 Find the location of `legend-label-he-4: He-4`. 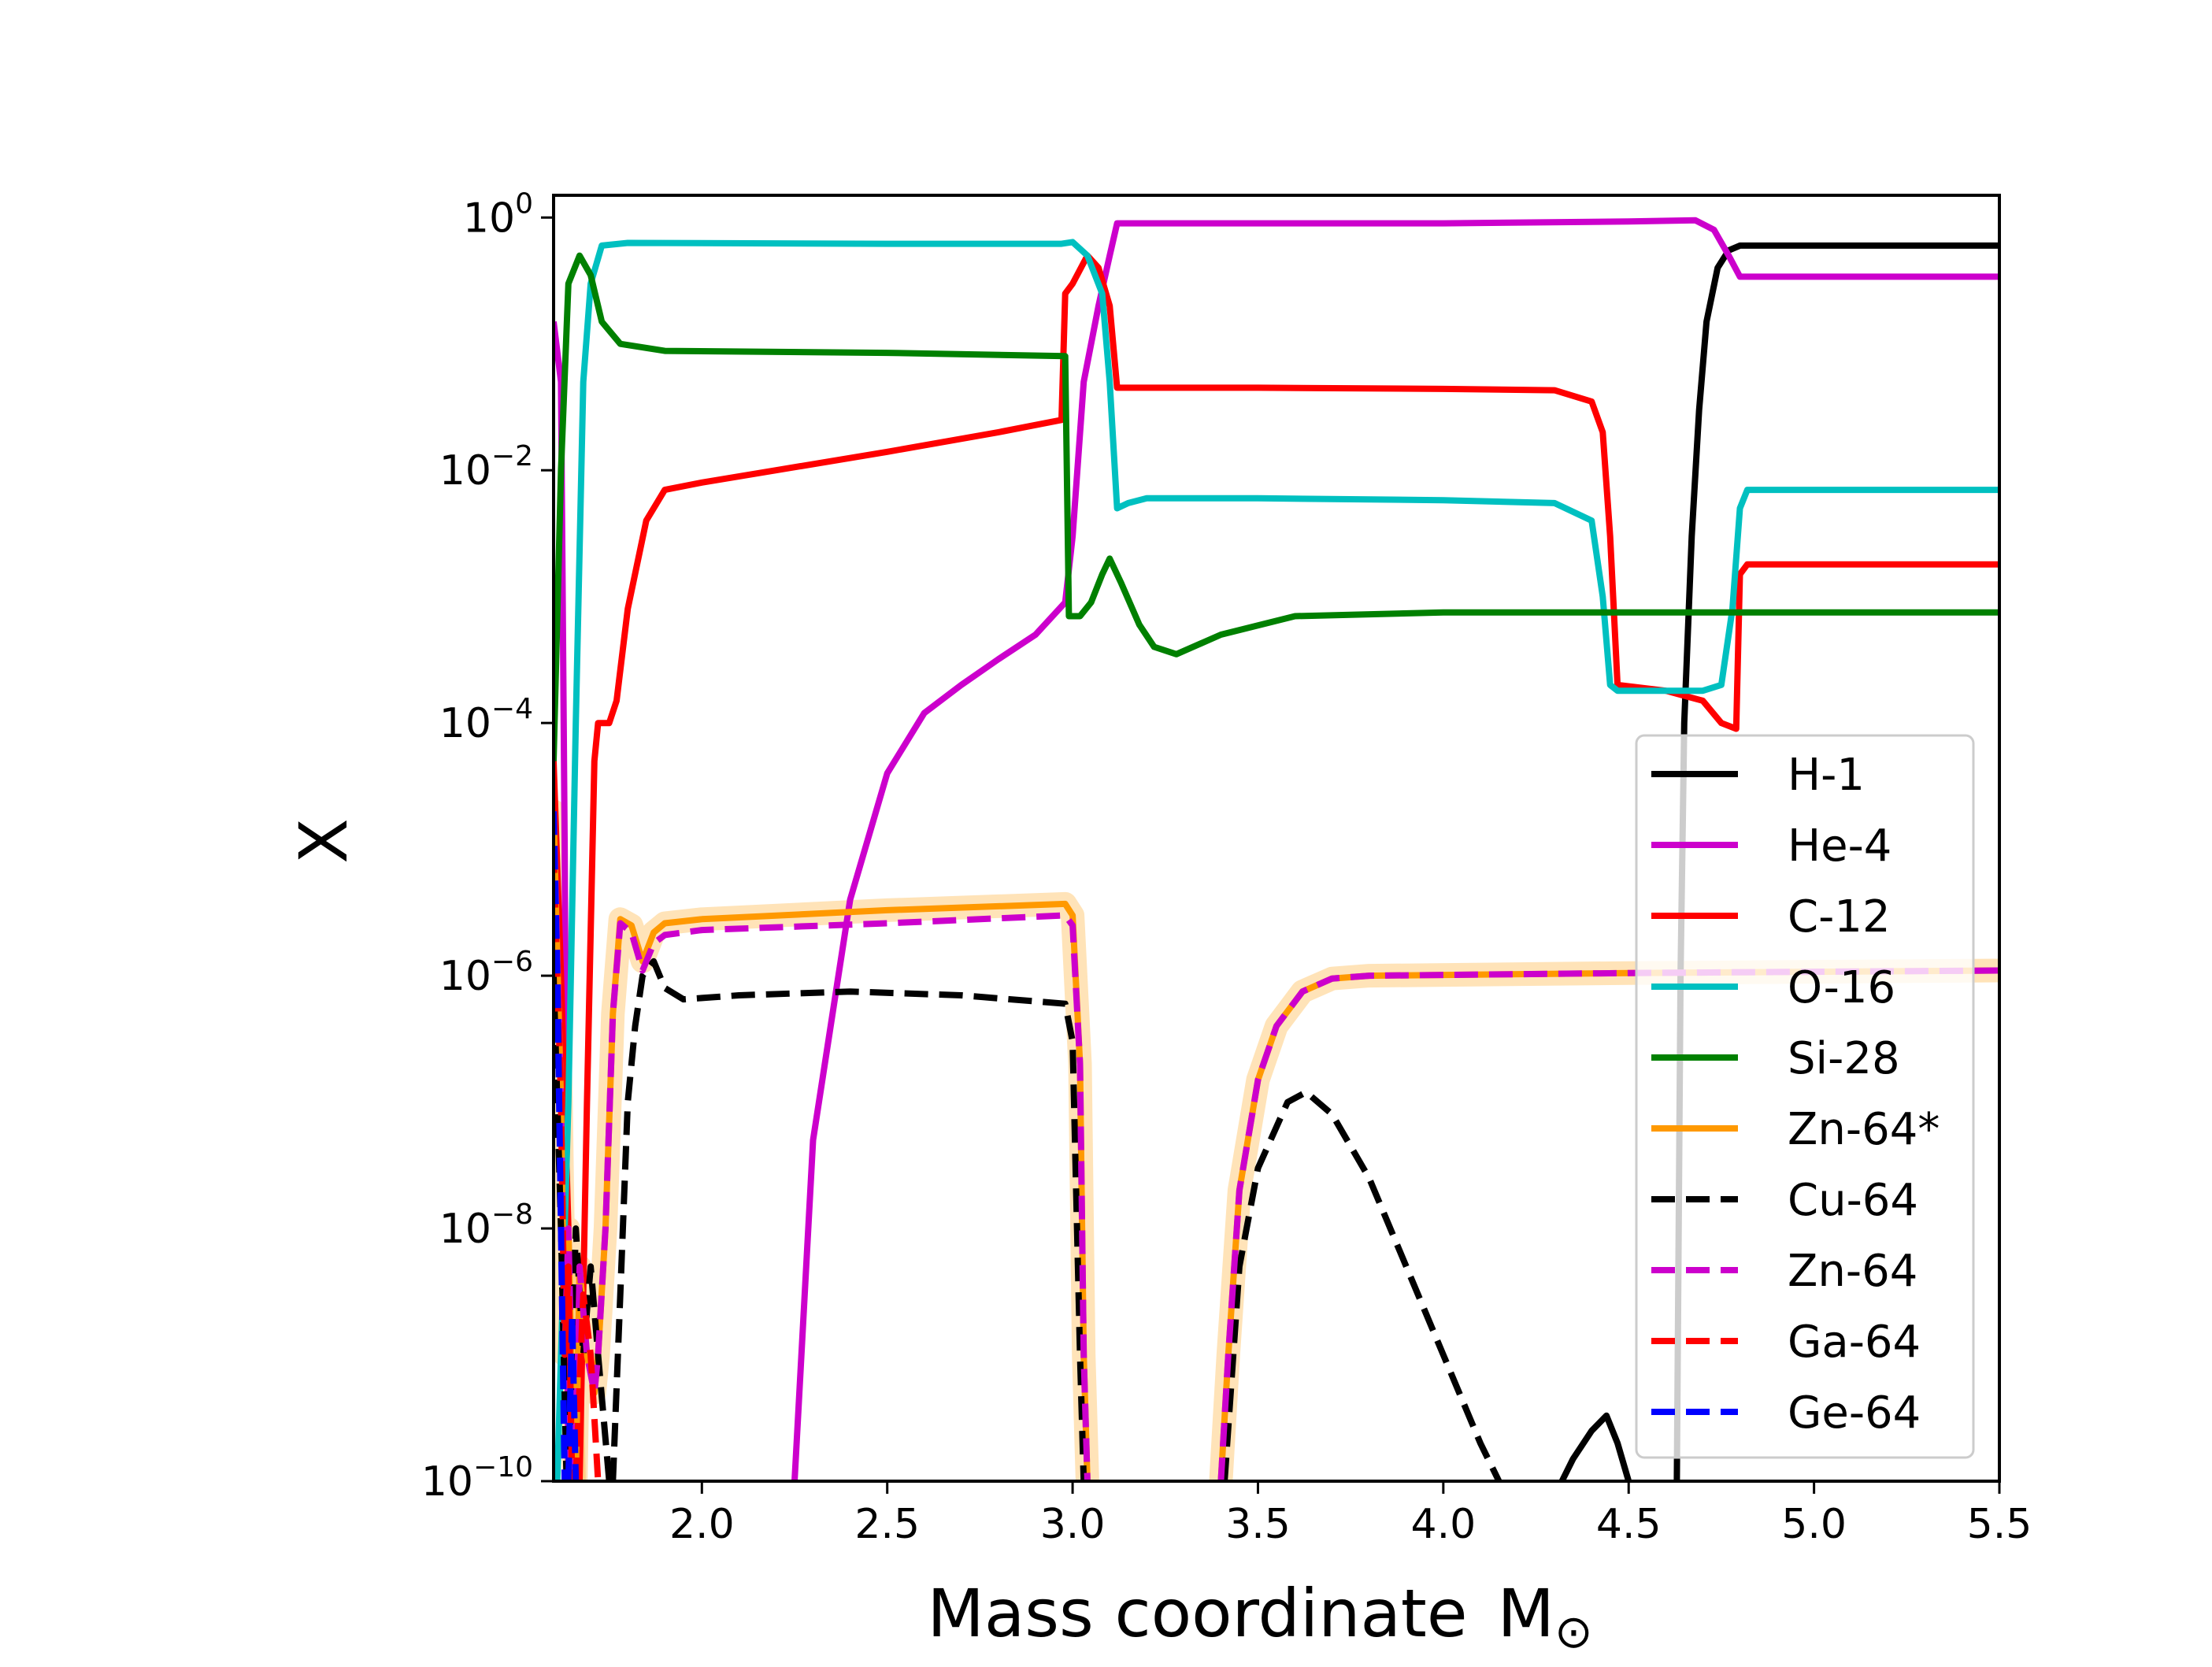

legend-label-he-4: He-4 is located at coordinates (1840, 846).